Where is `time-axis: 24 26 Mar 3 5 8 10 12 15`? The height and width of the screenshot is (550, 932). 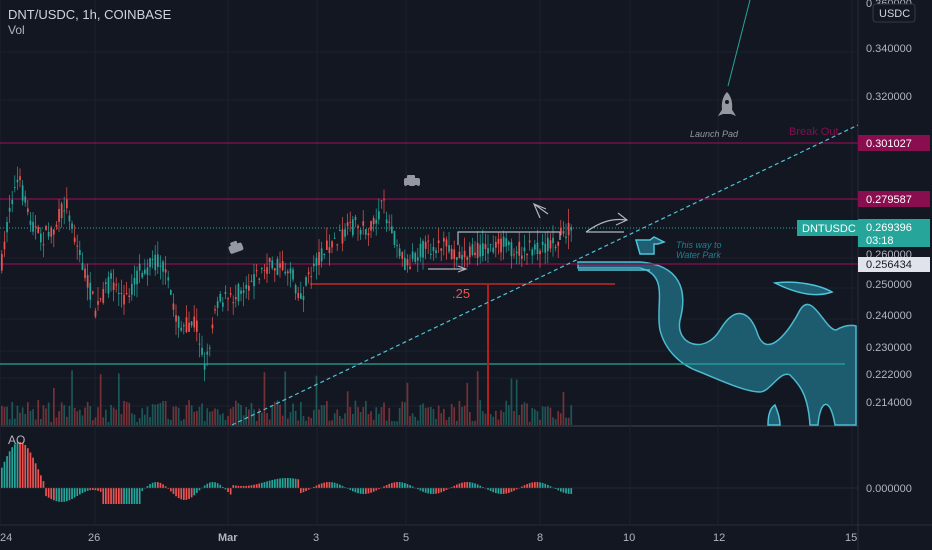 time-axis: 24 26 Mar 3 5 8 10 12 15 is located at coordinates (428, 538).